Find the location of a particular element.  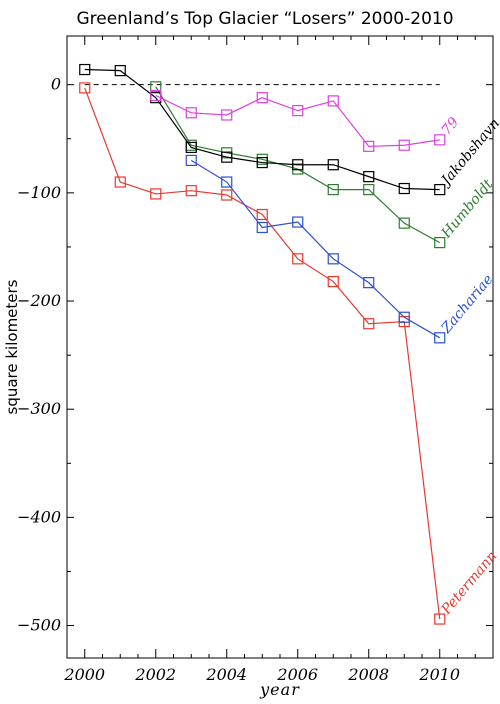

x-tick-label: 2004 is located at coordinates (226, 674).